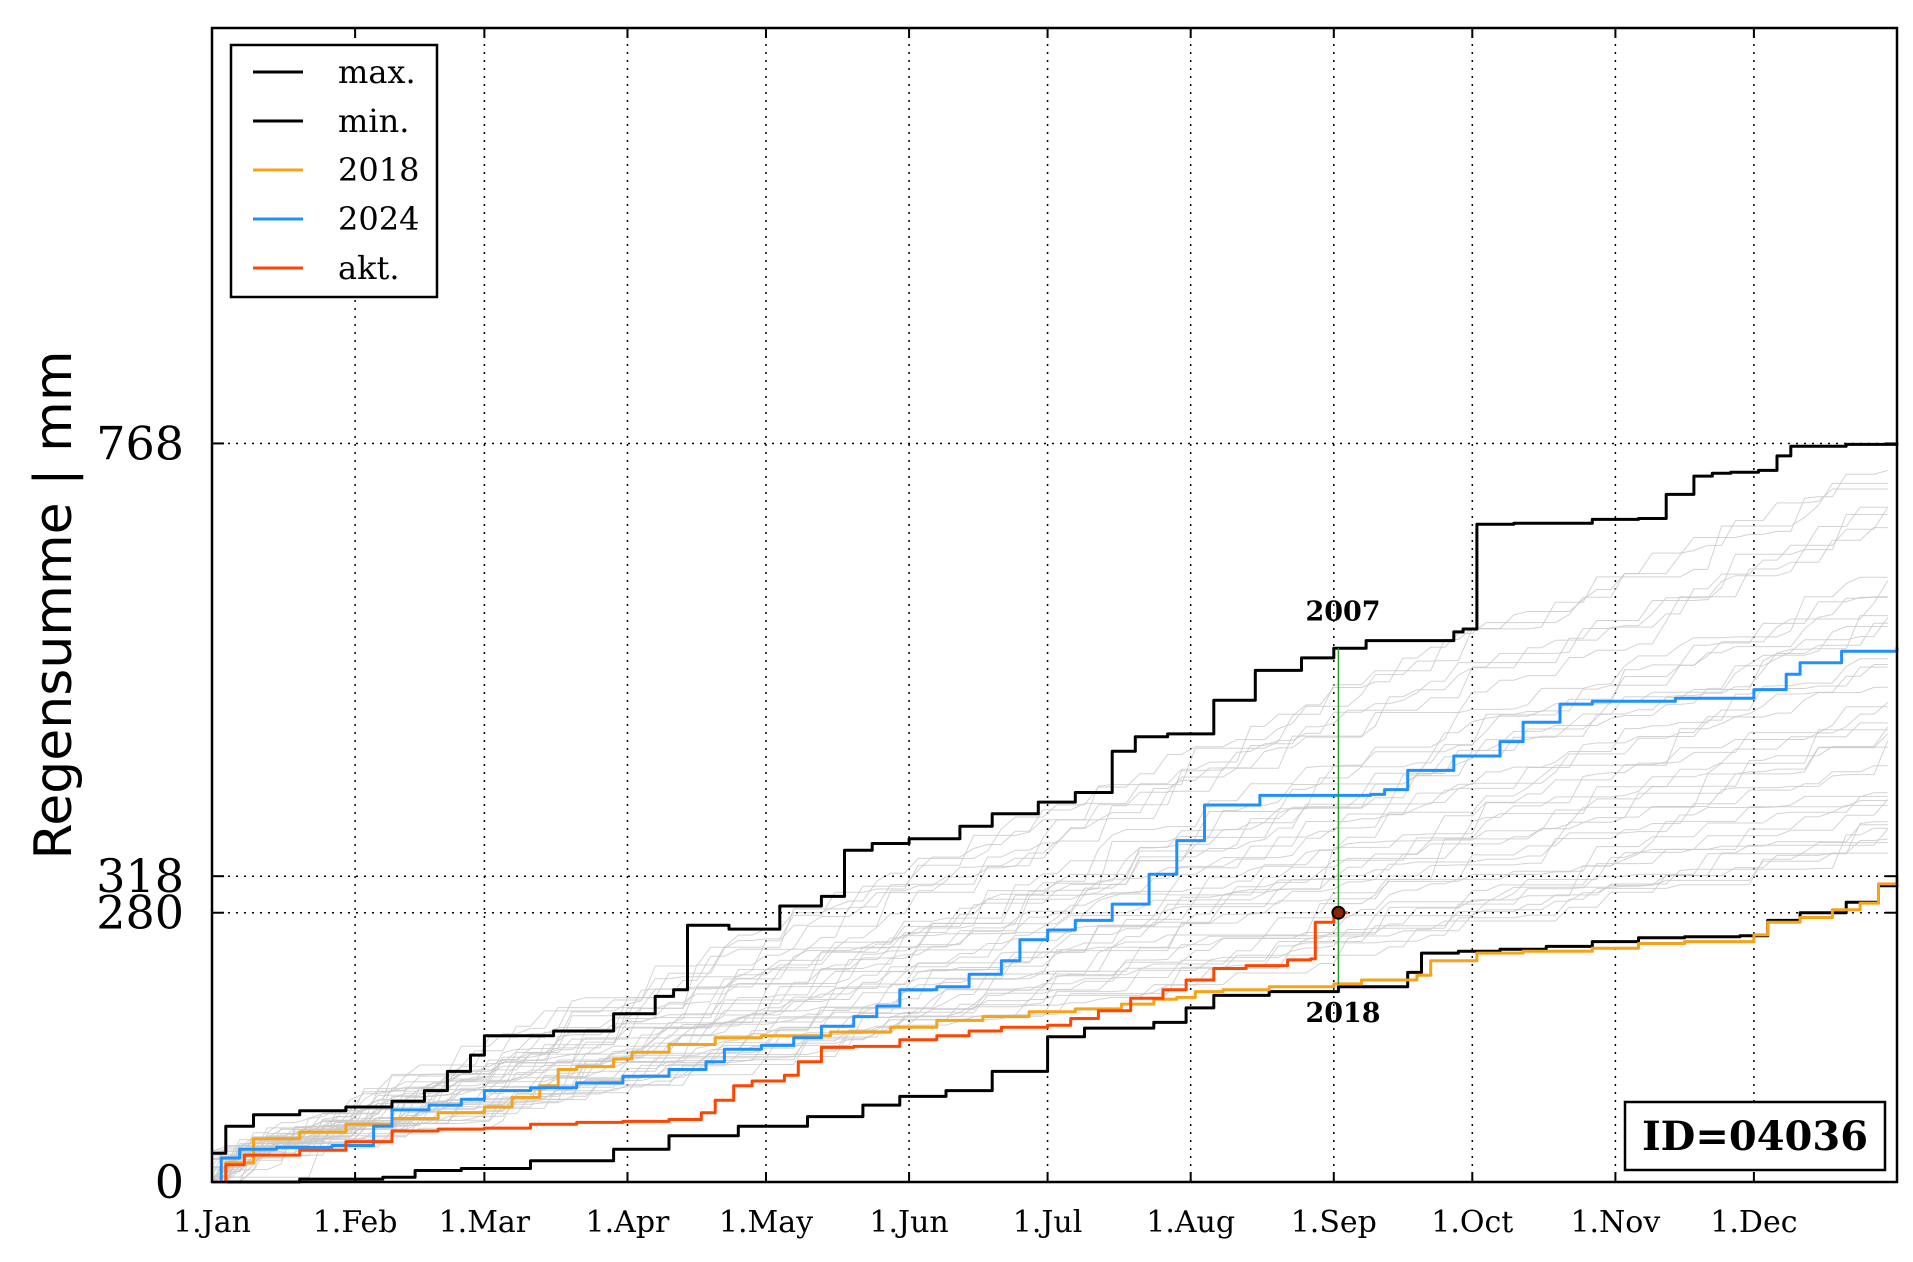  What do you see at coordinates (1334, 1222) in the screenshot?
I see `x-tick-label: 1.Sep` at bounding box center [1334, 1222].